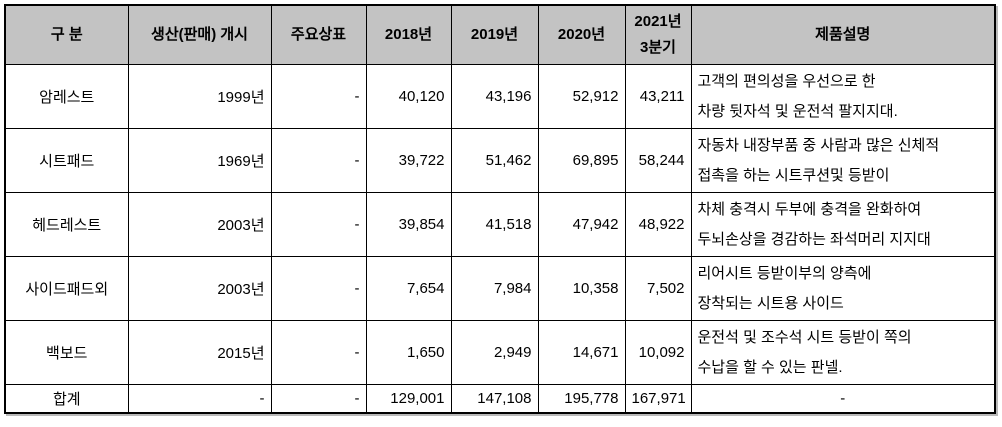 The width and height of the screenshot is (1002, 427). What do you see at coordinates (66, 352) in the screenshot?
I see `cell-category: 백보드` at bounding box center [66, 352].